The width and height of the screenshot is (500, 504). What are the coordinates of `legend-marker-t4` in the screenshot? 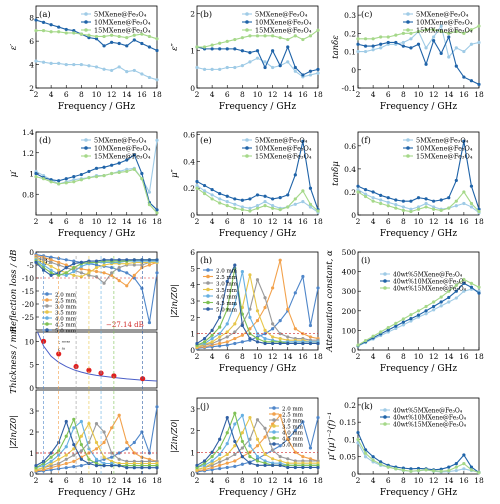 It's located at (47, 318).